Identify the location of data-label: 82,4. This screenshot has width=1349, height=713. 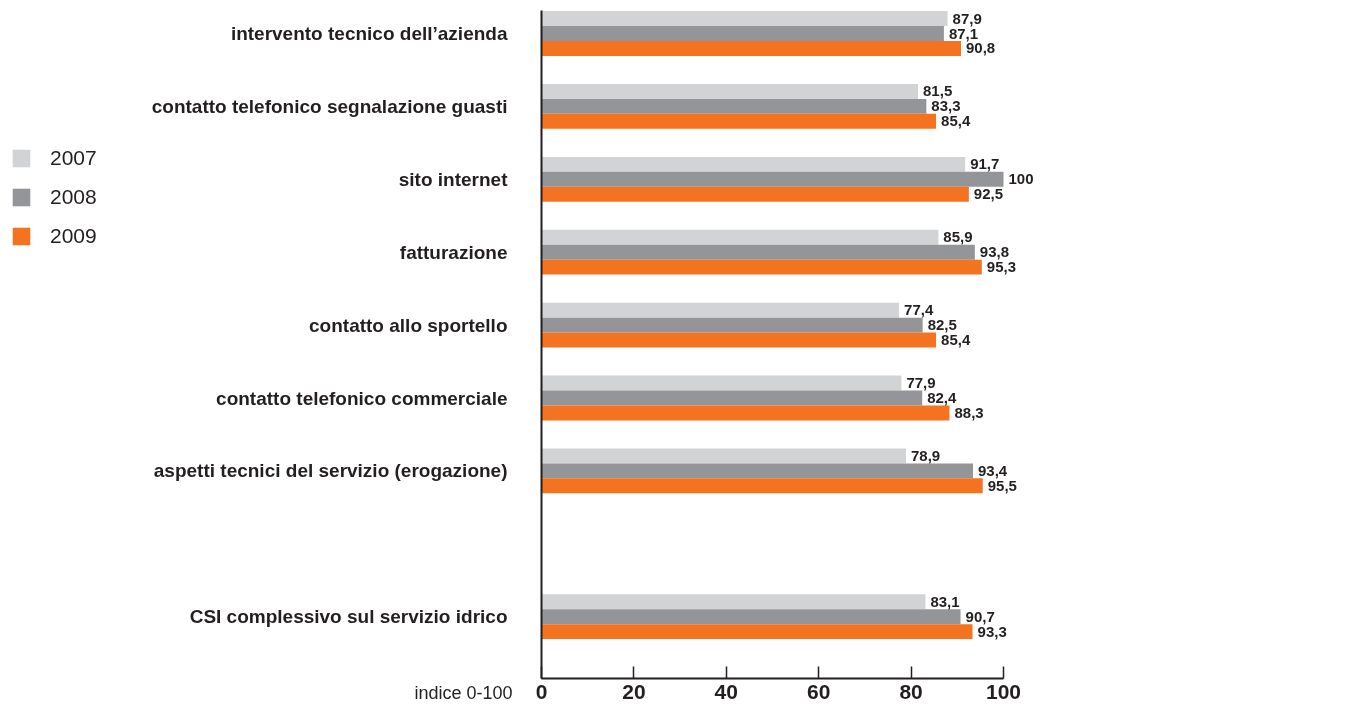
(942, 397).